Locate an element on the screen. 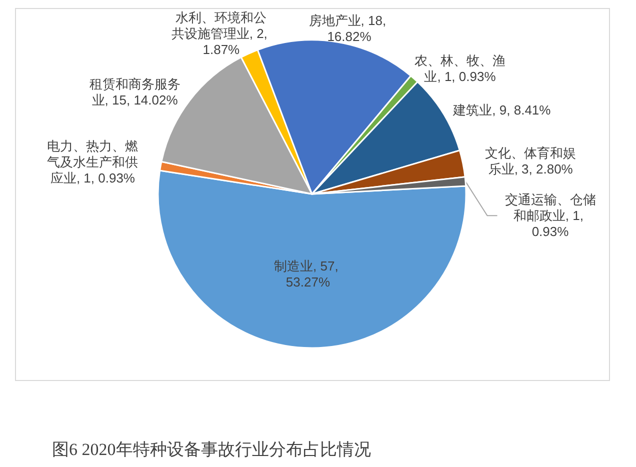 The image size is (636, 467). slice-label: 水利、环境和公共设施管理业, 2, 1.87% is located at coordinates (221, 33).